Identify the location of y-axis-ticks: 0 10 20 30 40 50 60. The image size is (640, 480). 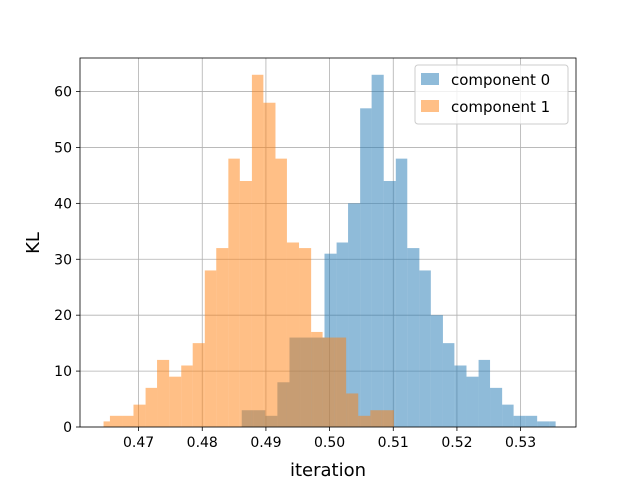
(67, 260).